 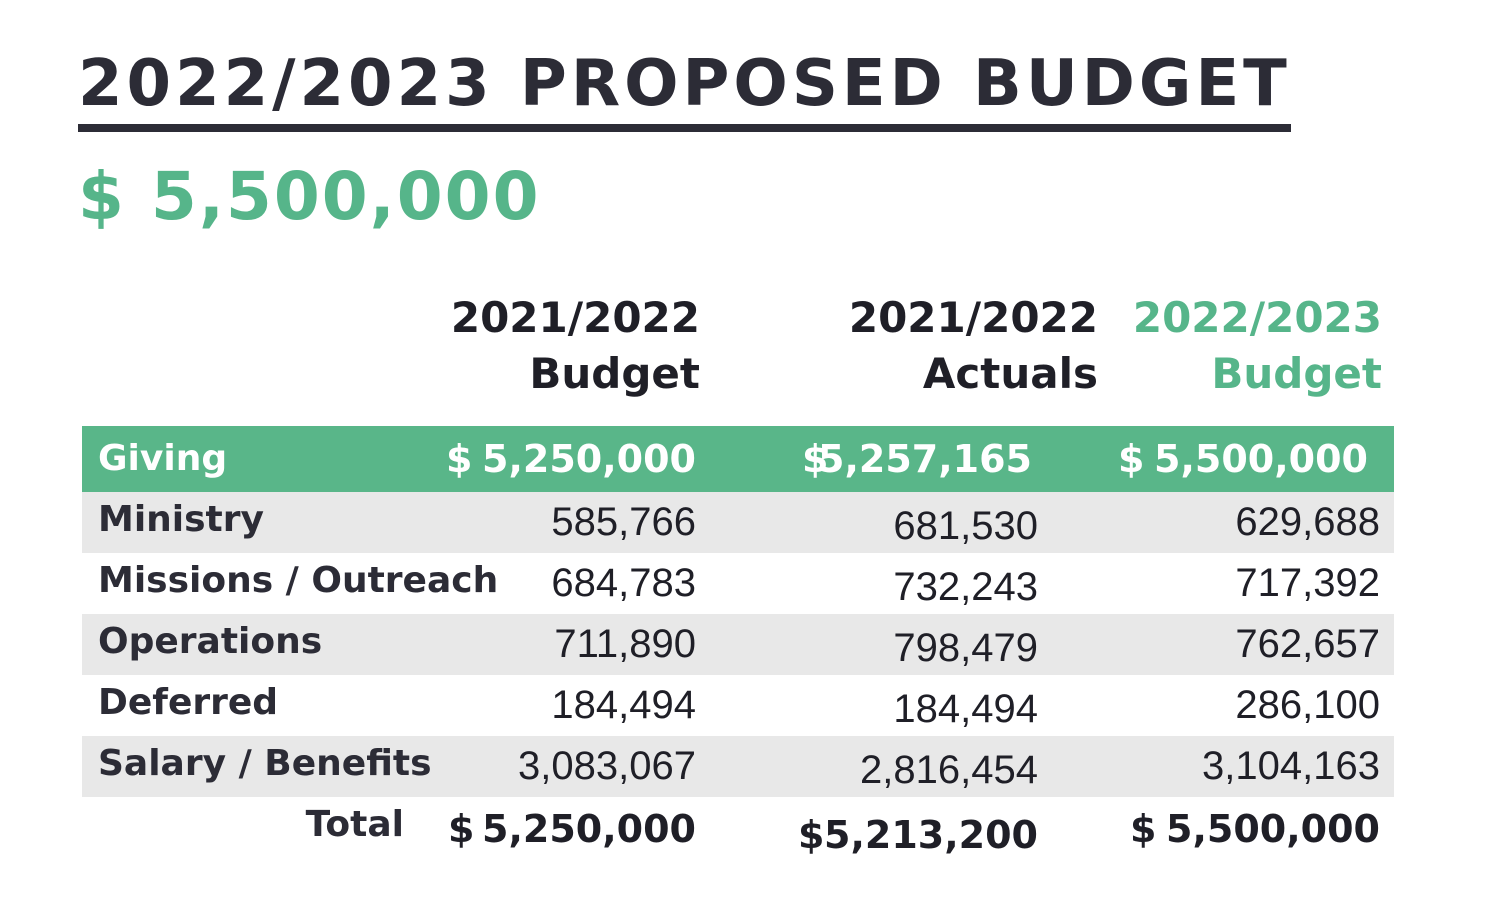 I want to click on value-2021-2022-actuals: 2,816,454, so click(x=949, y=770).